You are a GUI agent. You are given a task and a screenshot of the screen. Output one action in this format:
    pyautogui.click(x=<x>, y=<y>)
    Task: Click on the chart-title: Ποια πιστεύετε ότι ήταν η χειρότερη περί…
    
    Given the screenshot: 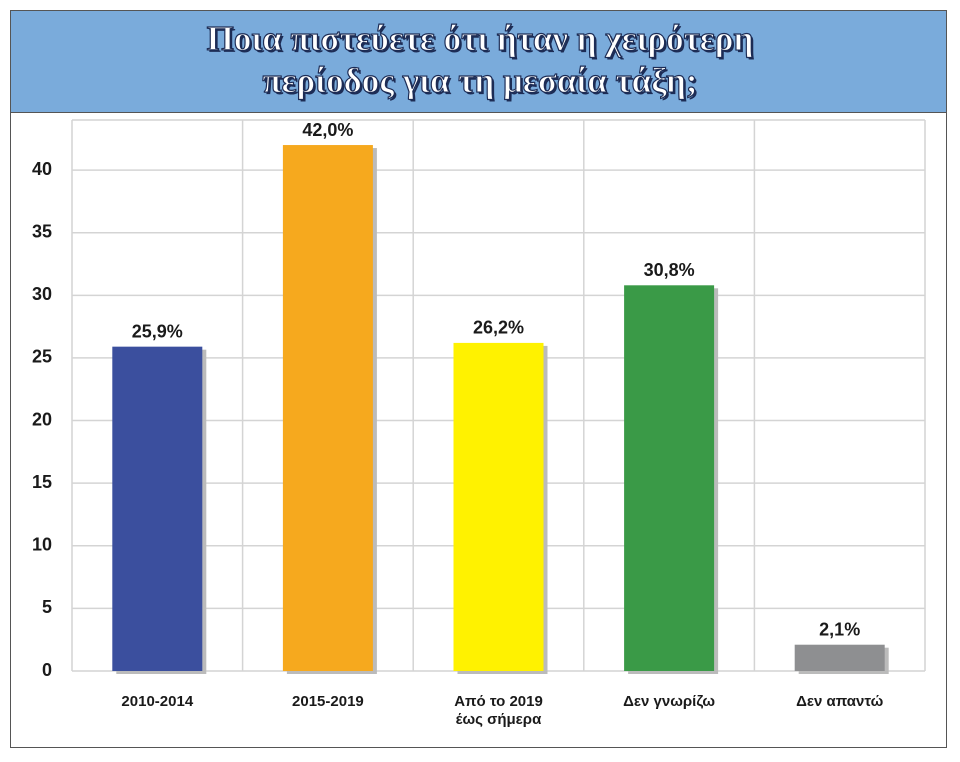 What is the action you would take?
    pyautogui.click(x=480, y=59)
    